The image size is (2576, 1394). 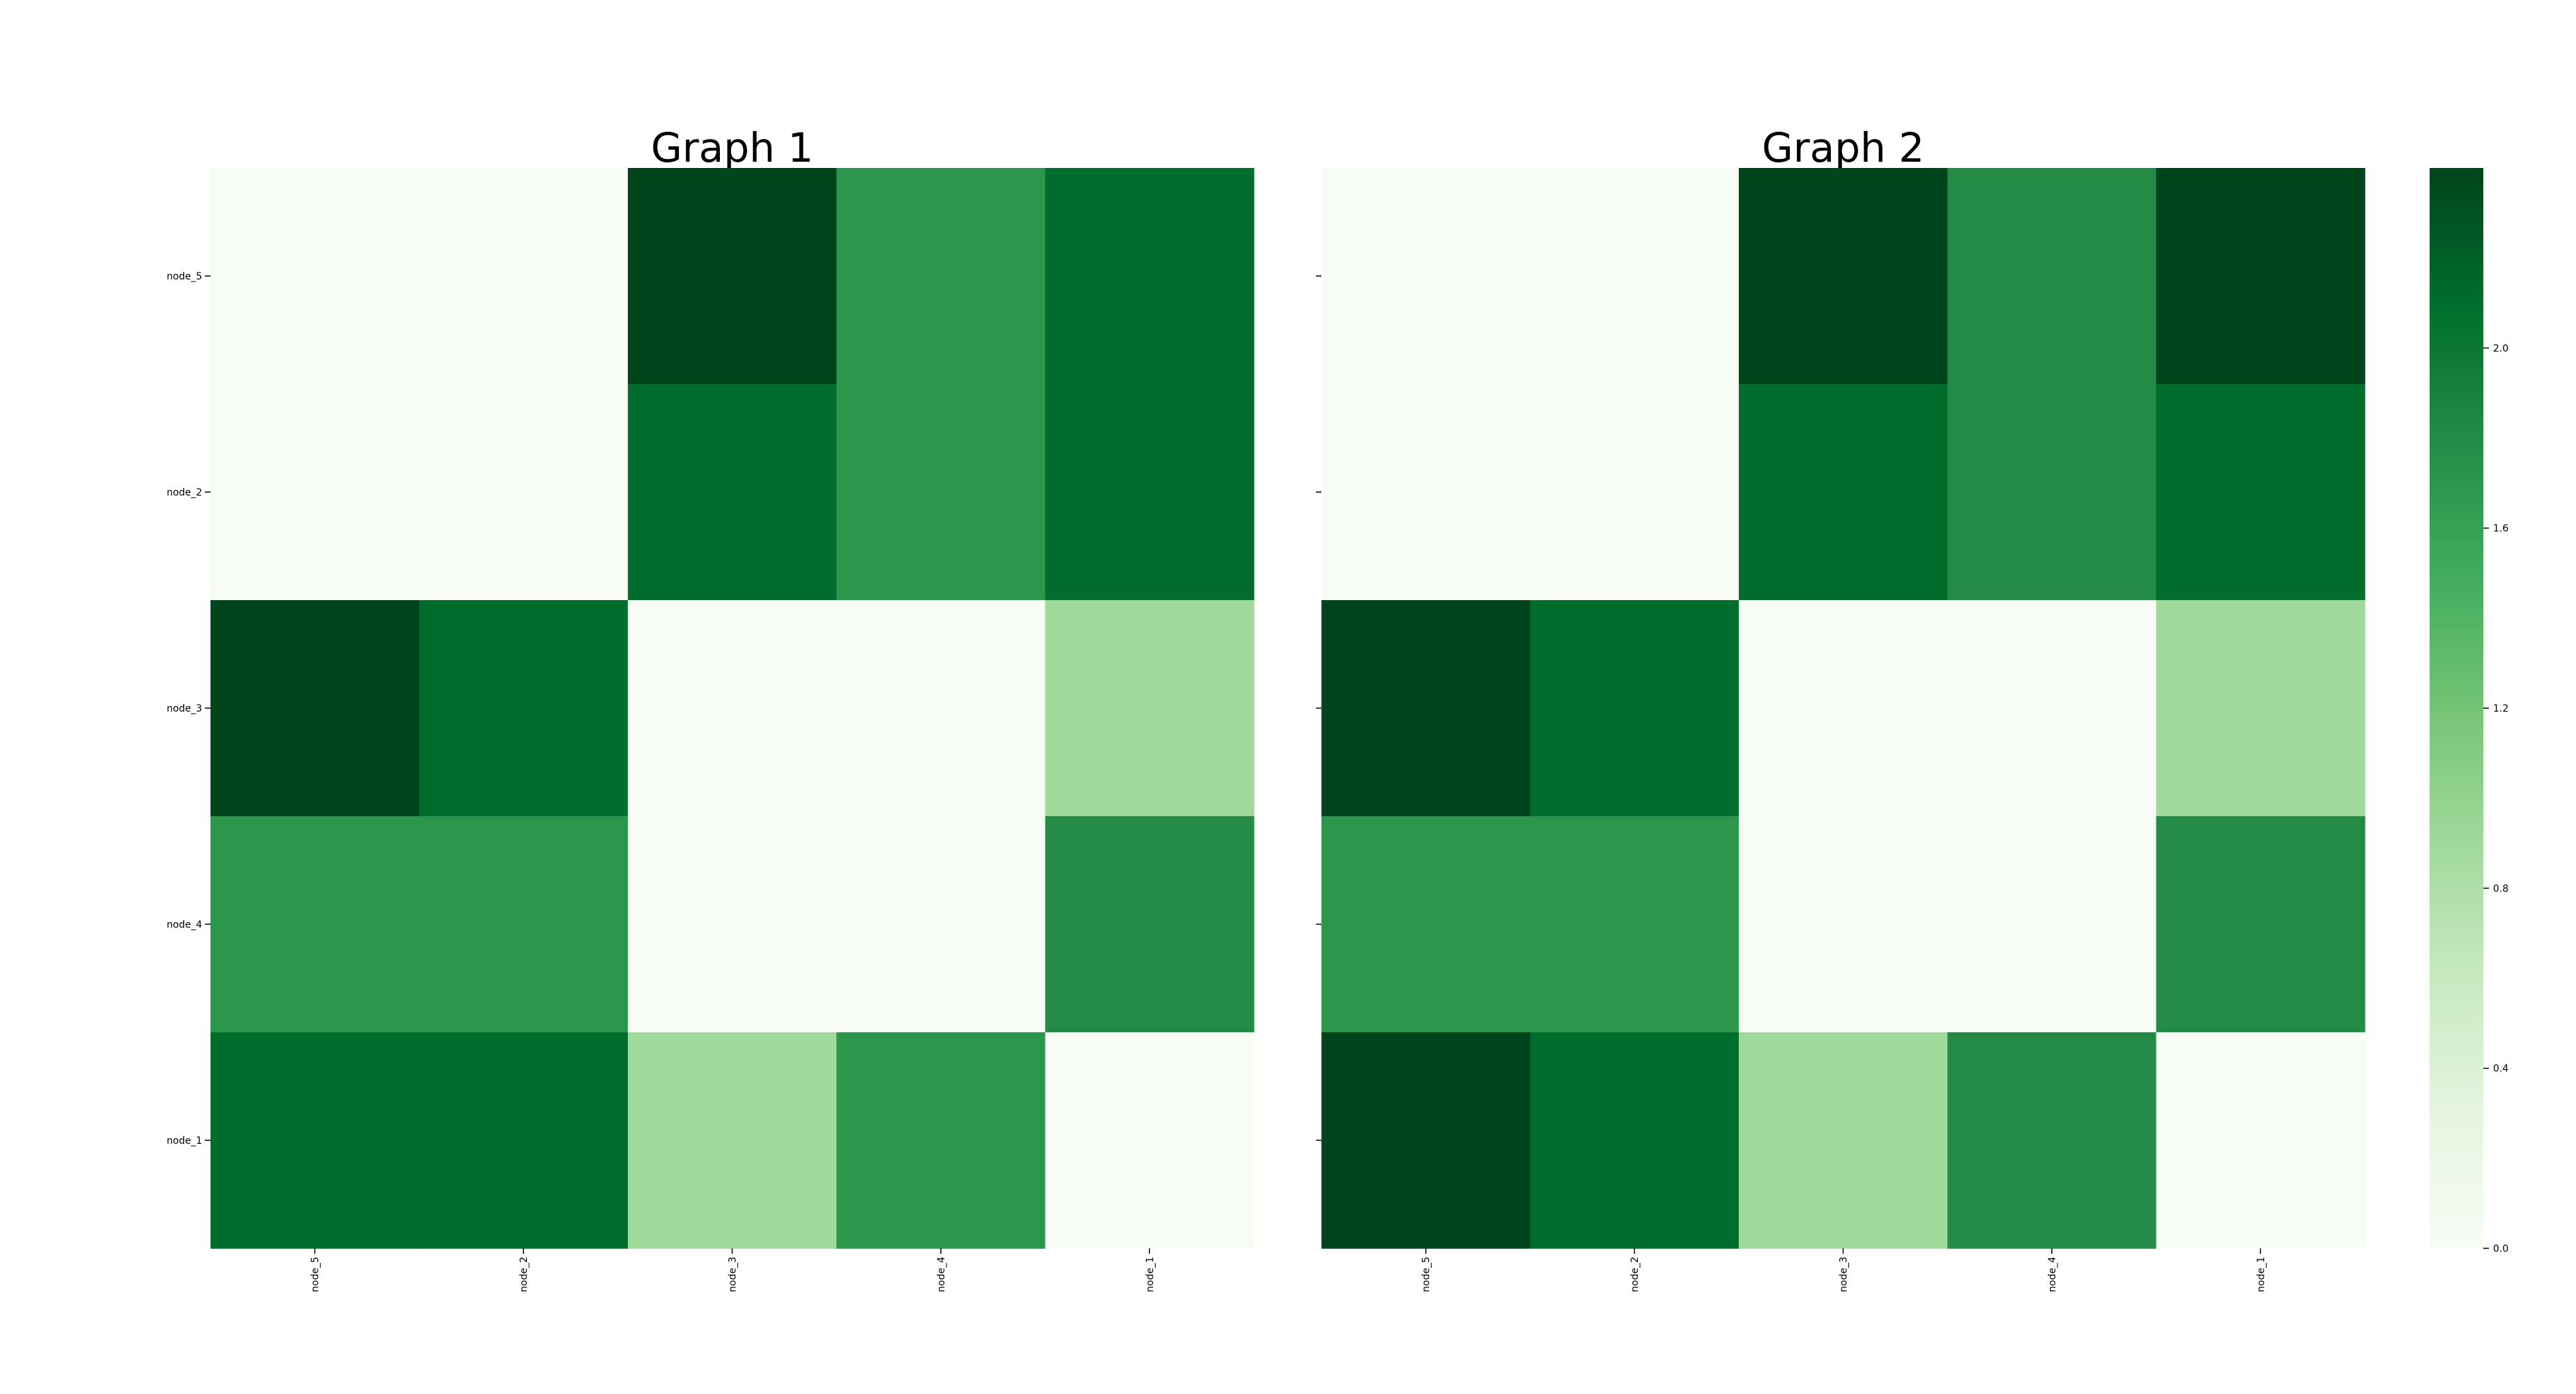 What do you see at coordinates (2500, 1069) in the screenshot?
I see `colorbar-tick-label: 0.4` at bounding box center [2500, 1069].